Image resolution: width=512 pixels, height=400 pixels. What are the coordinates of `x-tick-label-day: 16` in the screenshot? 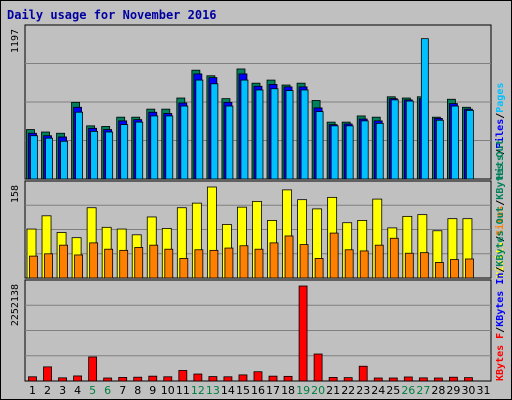 It's located at (258, 390).